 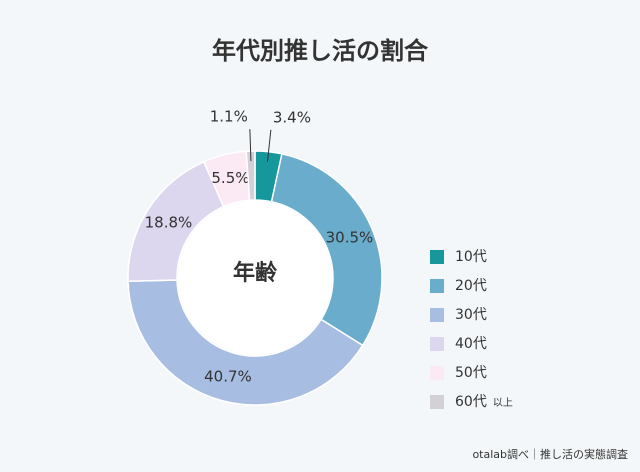 What do you see at coordinates (228, 376) in the screenshot?
I see `data-label: 40.7%` at bounding box center [228, 376].